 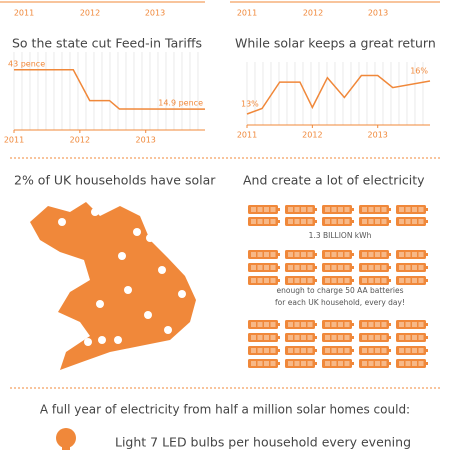 I want to click on axis-label: 2011, so click(x=247, y=13).